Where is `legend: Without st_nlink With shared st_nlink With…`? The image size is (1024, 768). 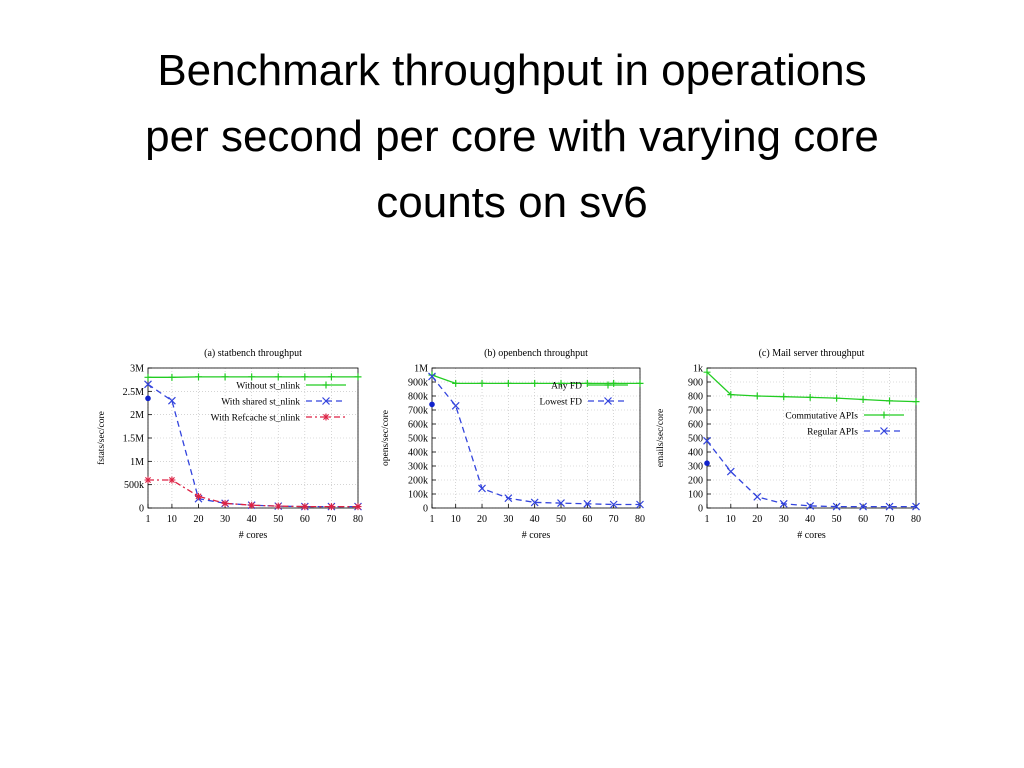 legend: Without st_nlink With shared st_nlink With… is located at coordinates (278, 402).